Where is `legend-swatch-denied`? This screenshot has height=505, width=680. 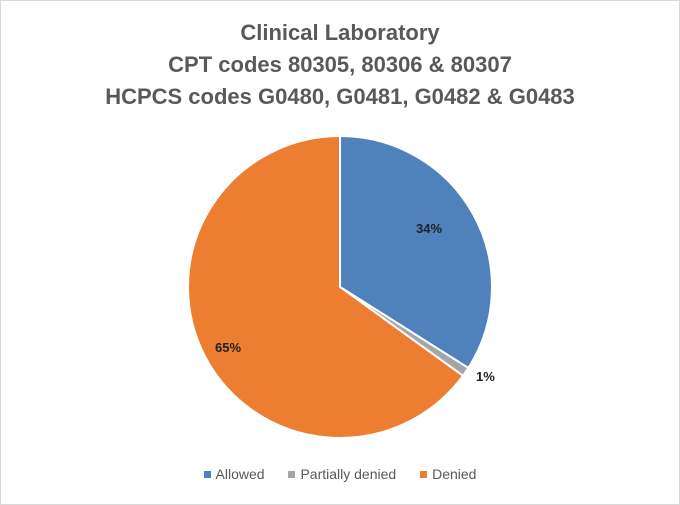 legend-swatch-denied is located at coordinates (424, 474).